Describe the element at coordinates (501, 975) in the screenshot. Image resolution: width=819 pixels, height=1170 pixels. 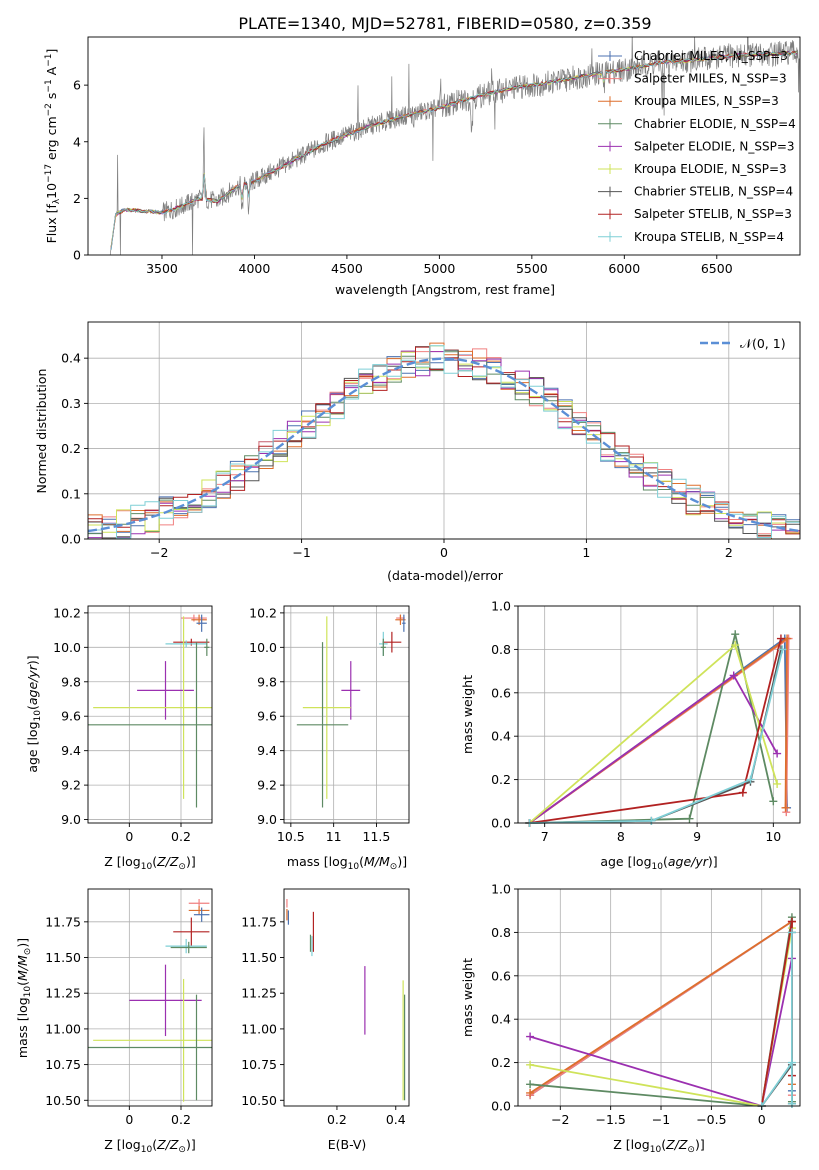
I see `weight_vs_Z-ytick-label: 0.6` at that location.